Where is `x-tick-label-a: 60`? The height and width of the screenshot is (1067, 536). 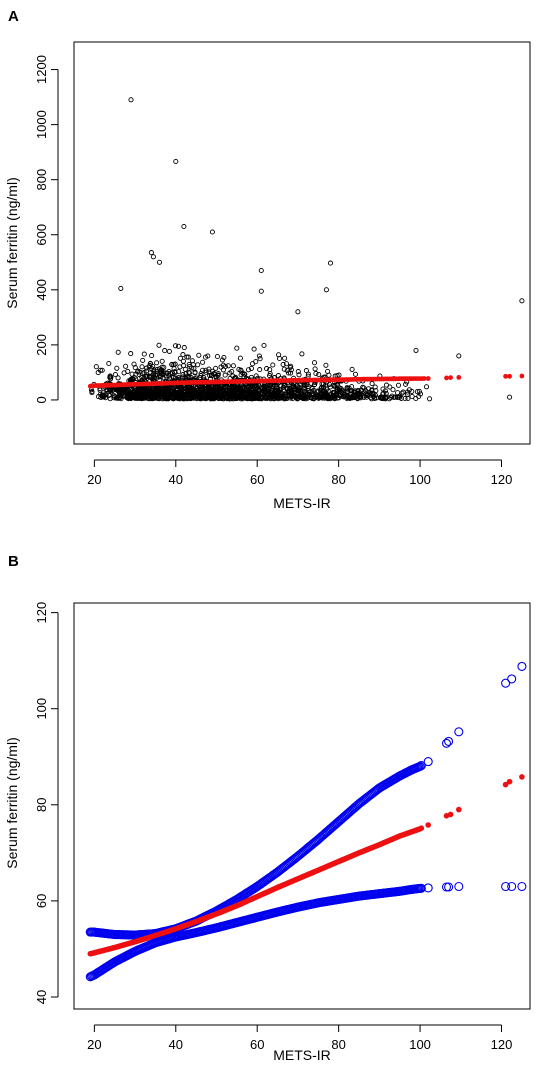
x-tick-label-a: 60 is located at coordinates (257, 479).